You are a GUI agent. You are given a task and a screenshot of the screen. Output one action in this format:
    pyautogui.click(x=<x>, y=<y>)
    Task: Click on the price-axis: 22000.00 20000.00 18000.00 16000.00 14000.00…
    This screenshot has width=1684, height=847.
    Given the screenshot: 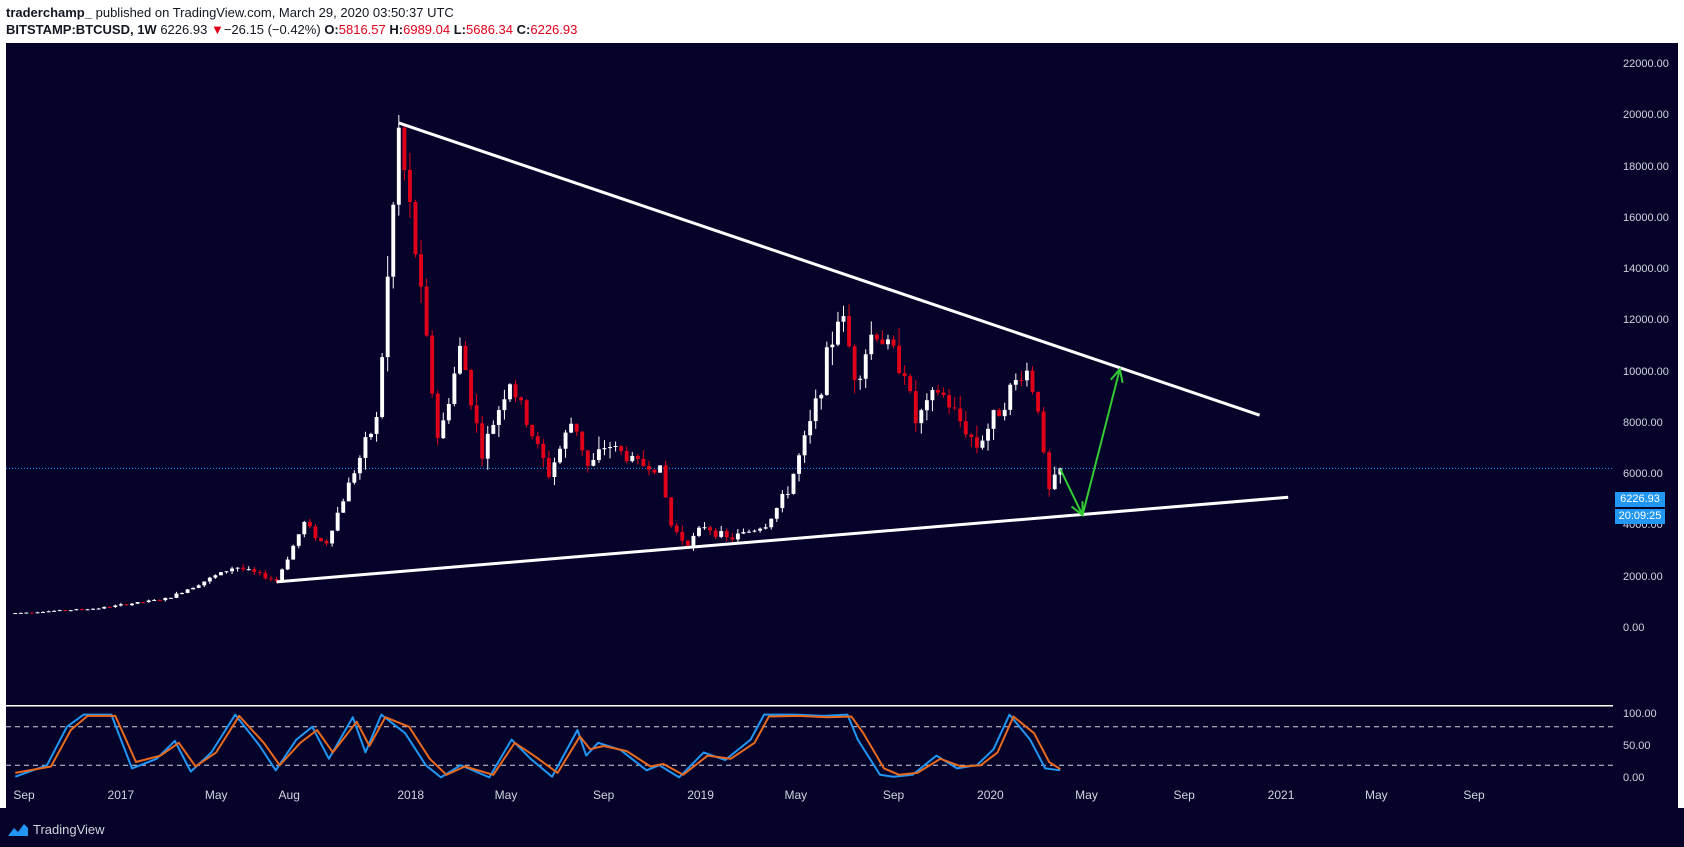 What is the action you would take?
    pyautogui.click(x=1645, y=418)
    